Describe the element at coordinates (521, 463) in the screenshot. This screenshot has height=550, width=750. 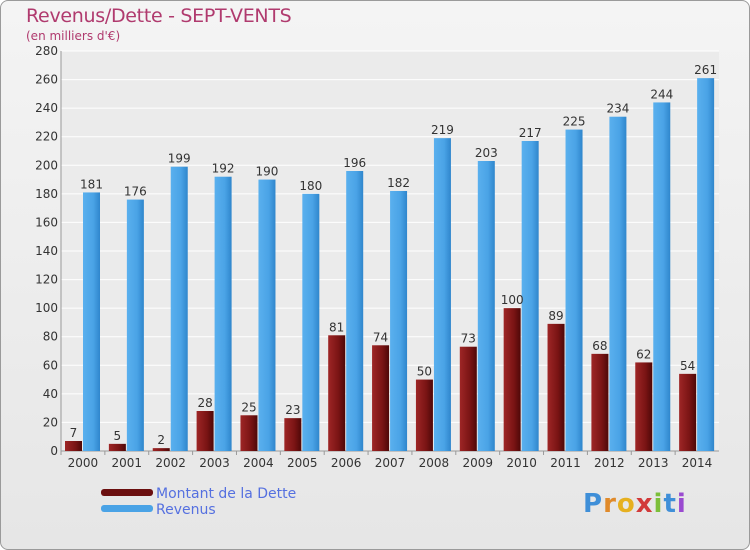
I see `x-tick-label: 2010` at that location.